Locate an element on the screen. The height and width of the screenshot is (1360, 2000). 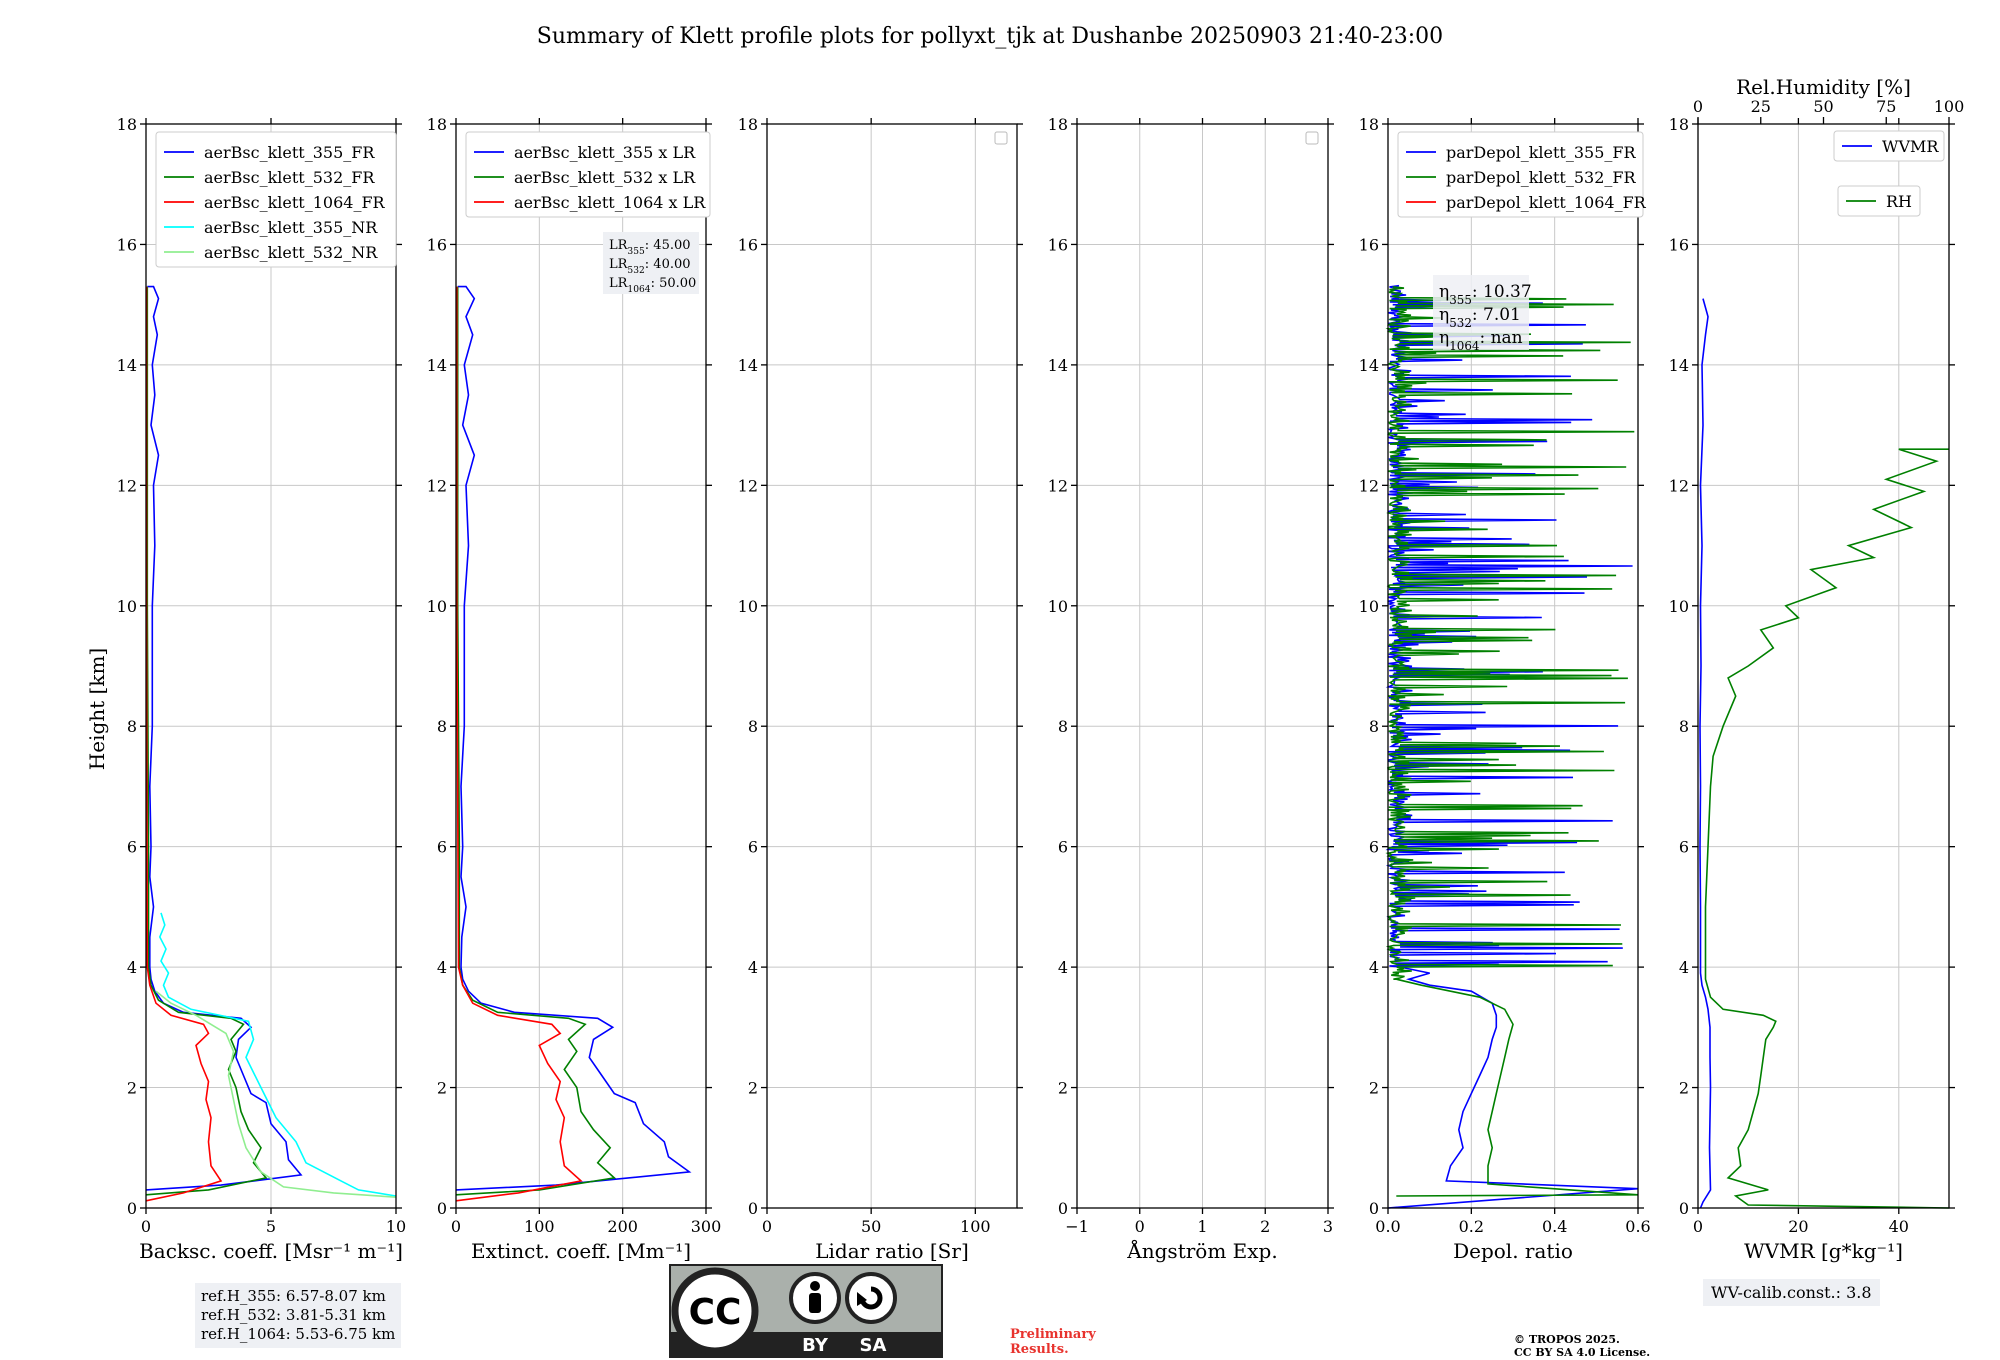
series-aerBsc_klett_355_NR is located at coordinates (277, 1054).